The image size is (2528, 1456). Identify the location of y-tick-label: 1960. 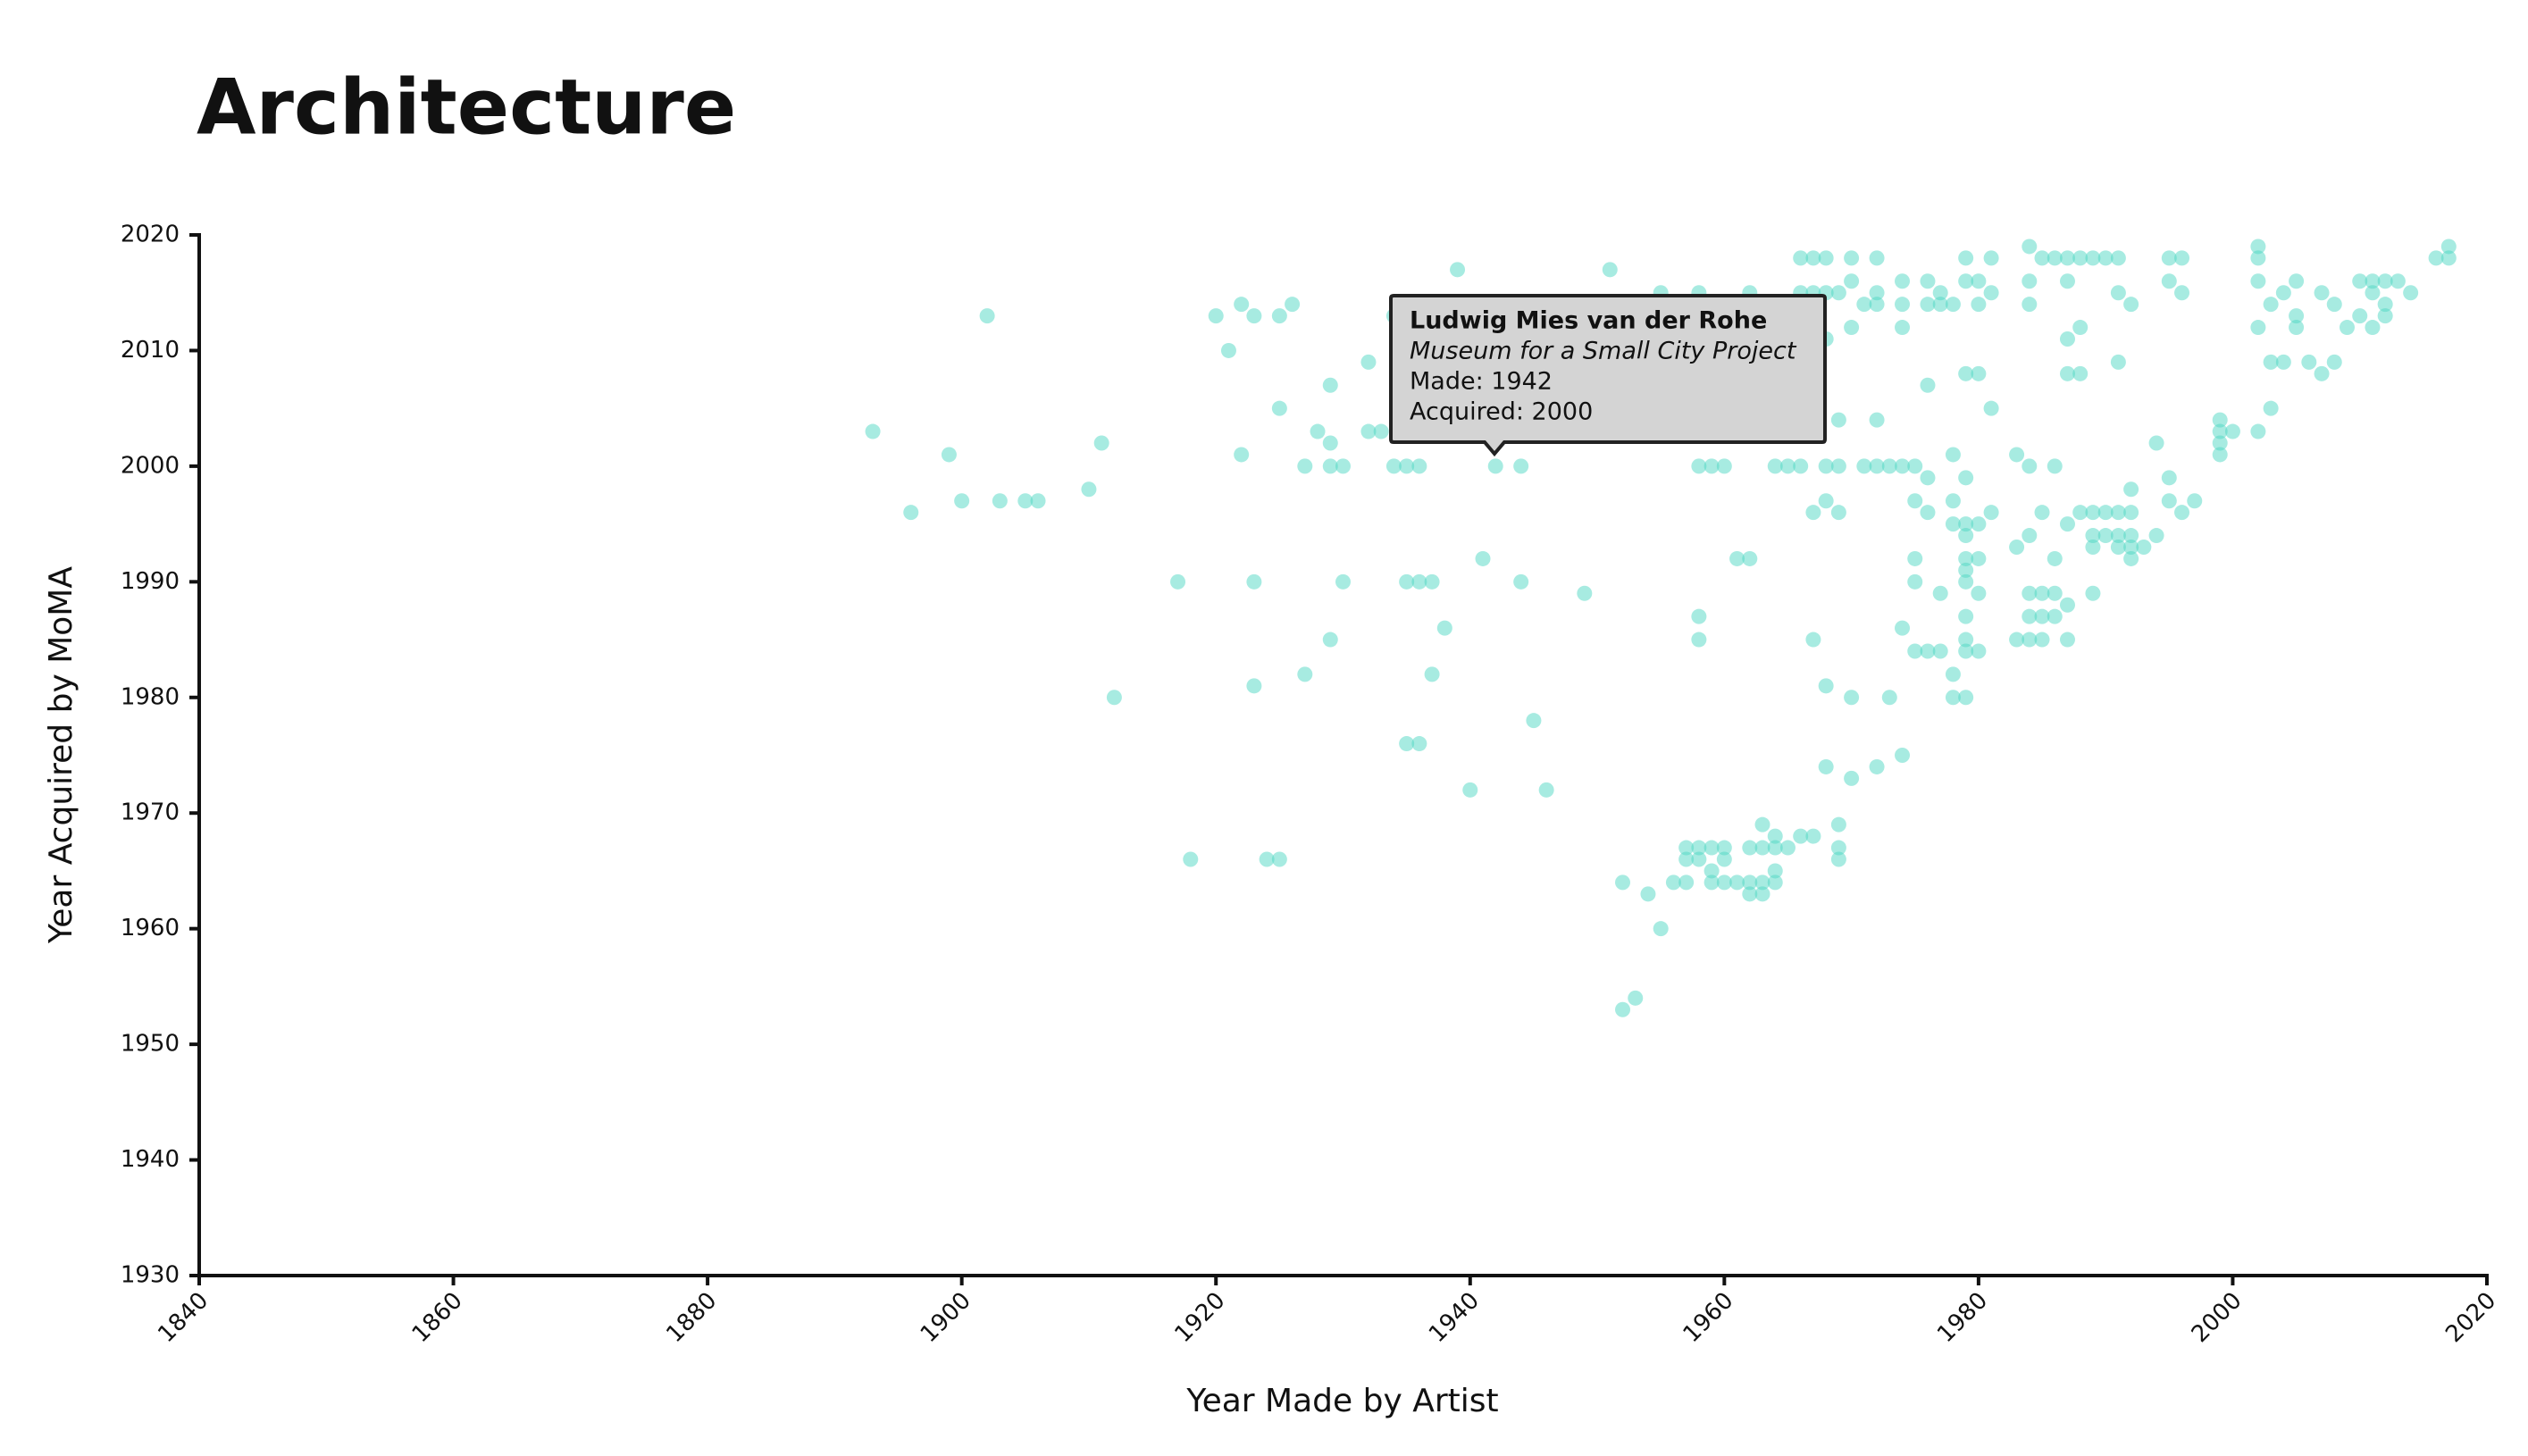
(150, 928).